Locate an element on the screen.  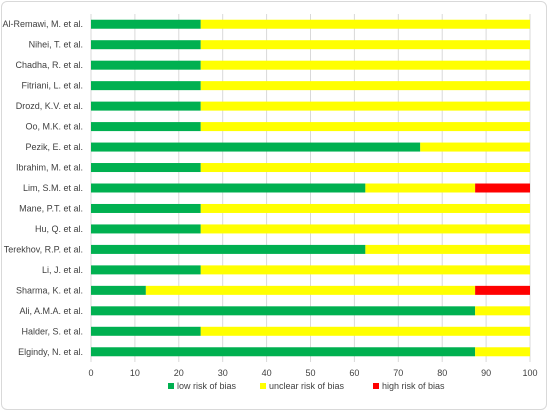
x-tick-label: 50 is located at coordinates (310, 373).